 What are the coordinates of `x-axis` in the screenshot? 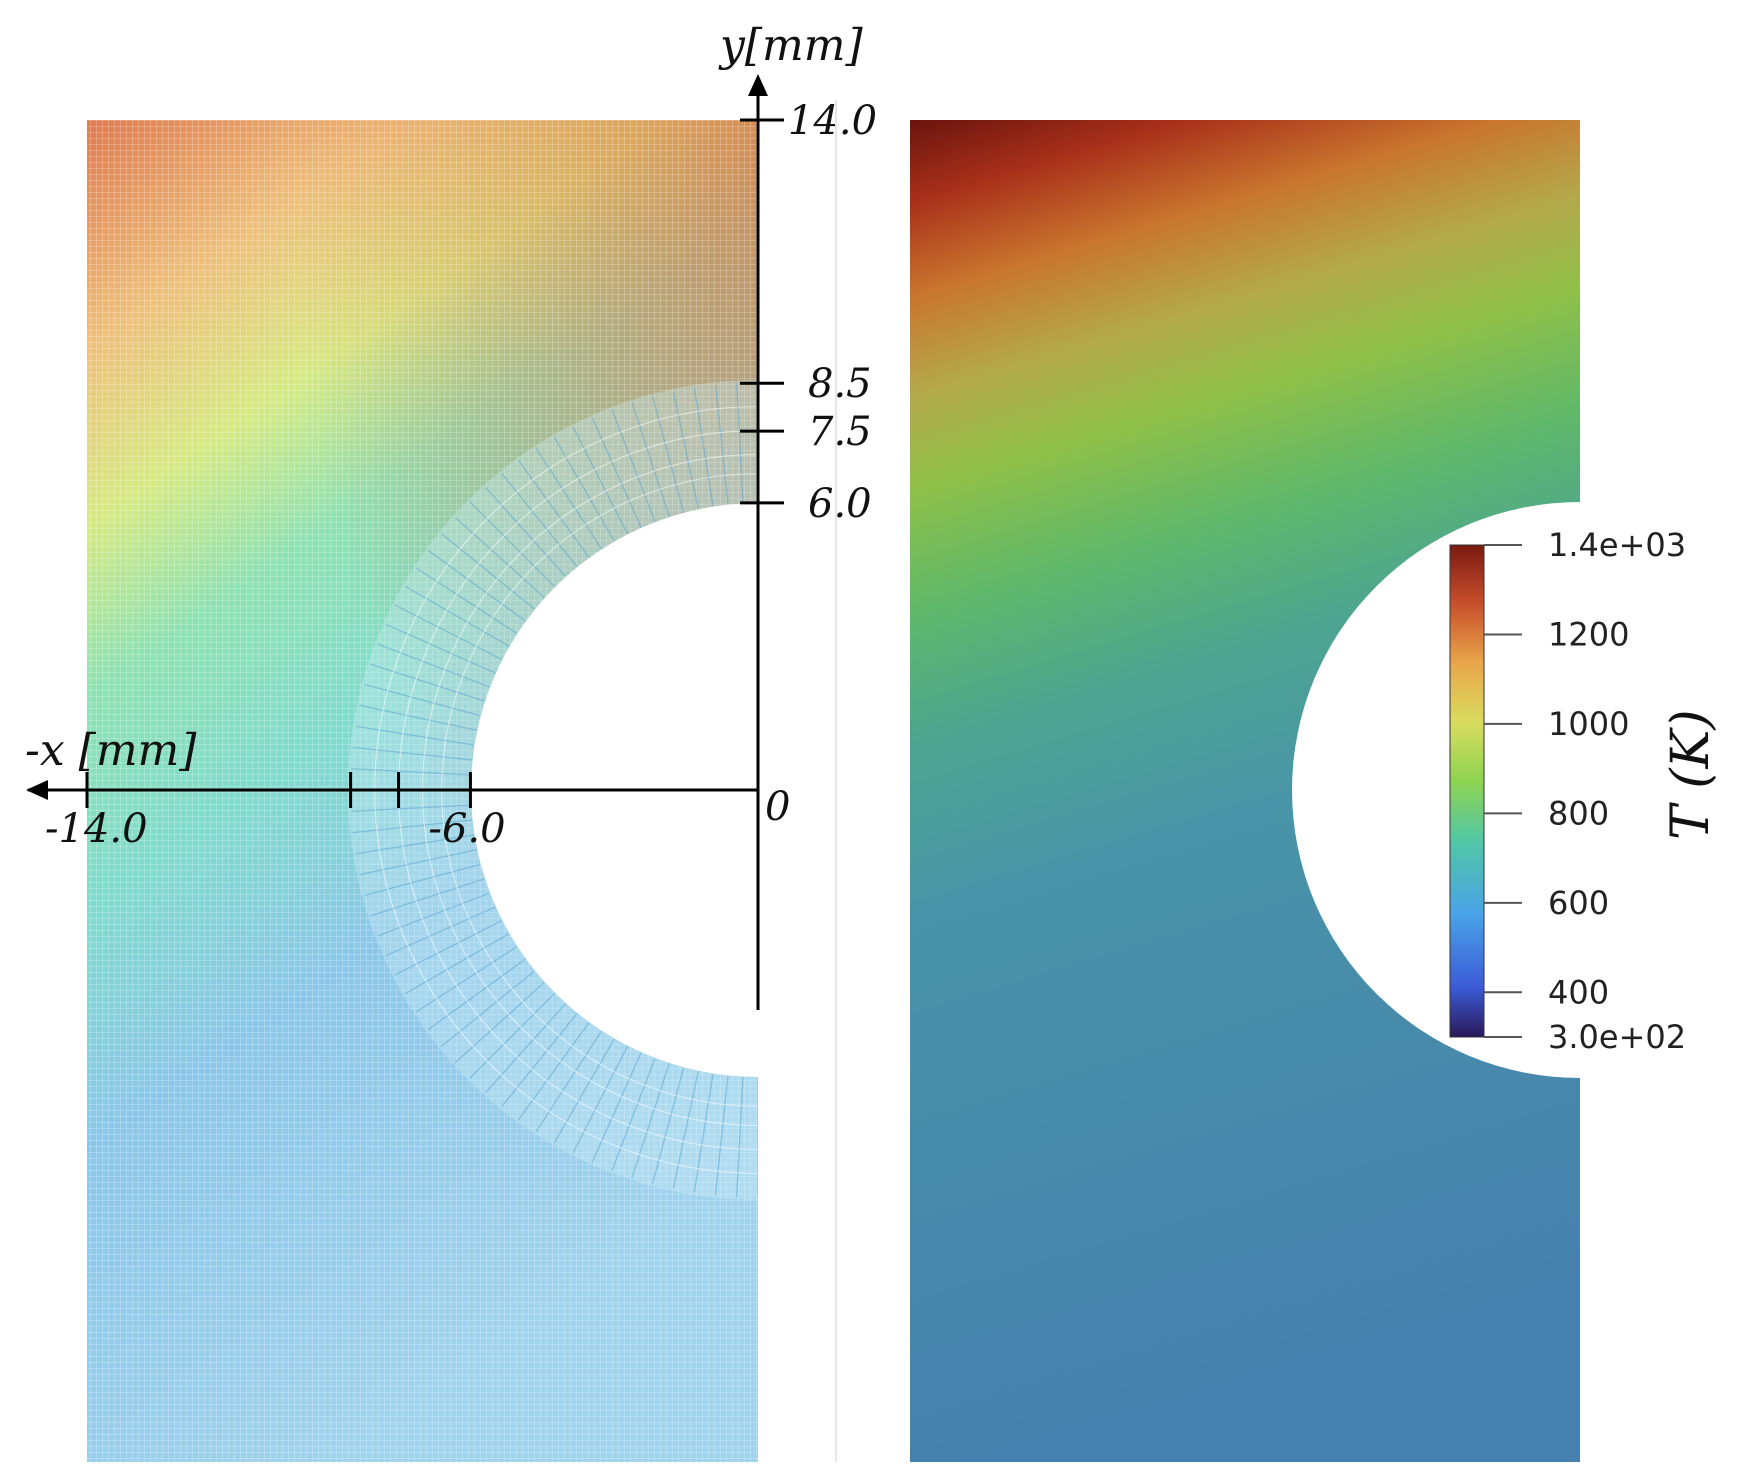 It's located at (392, 790).